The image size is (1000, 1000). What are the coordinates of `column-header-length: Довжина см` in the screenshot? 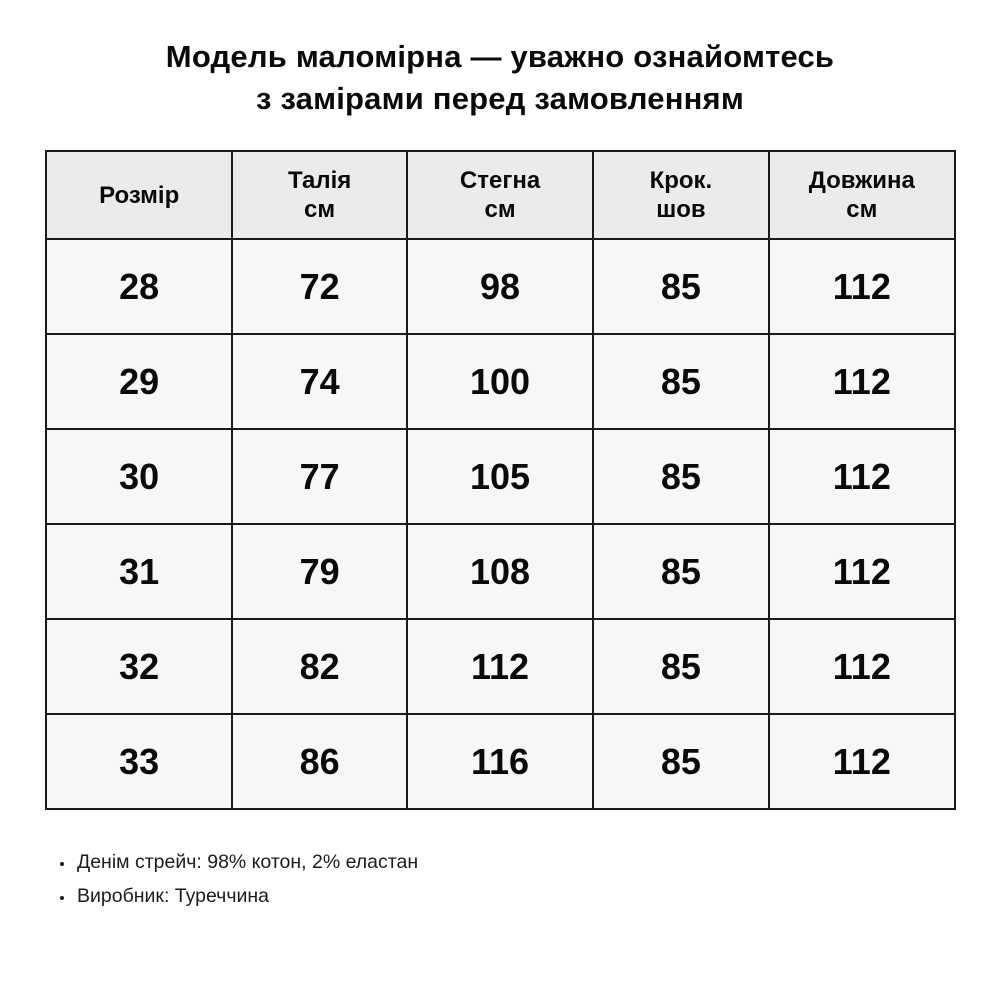 It's located at (862, 195).